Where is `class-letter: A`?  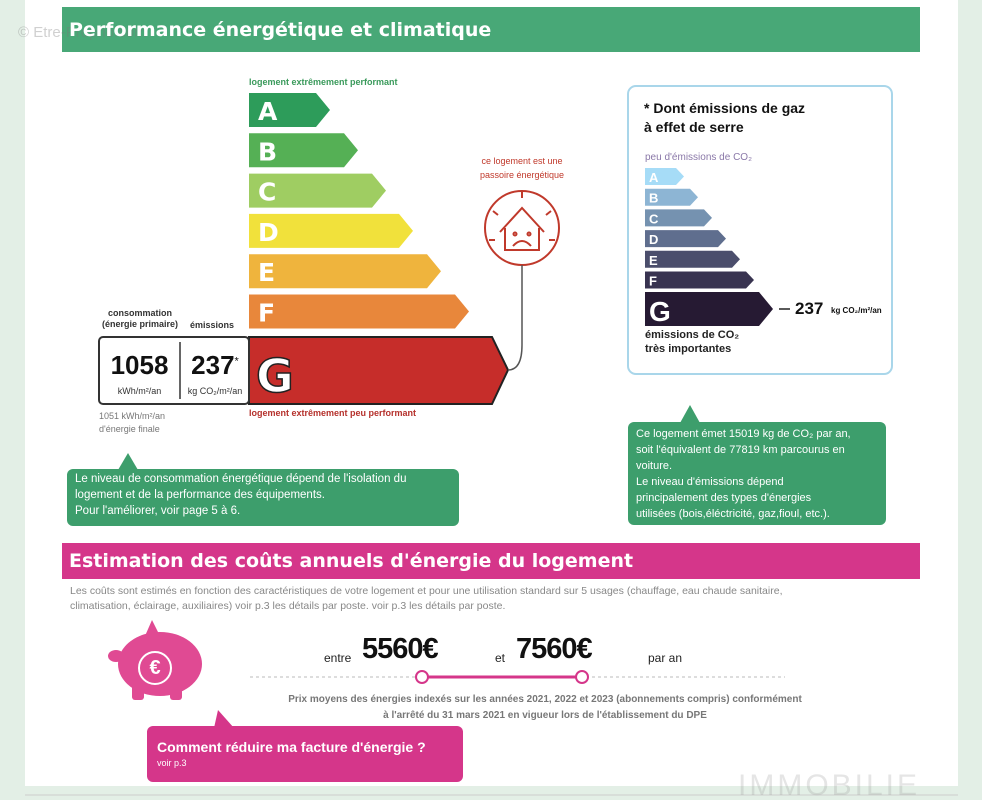
class-letter: A is located at coordinates (268, 111).